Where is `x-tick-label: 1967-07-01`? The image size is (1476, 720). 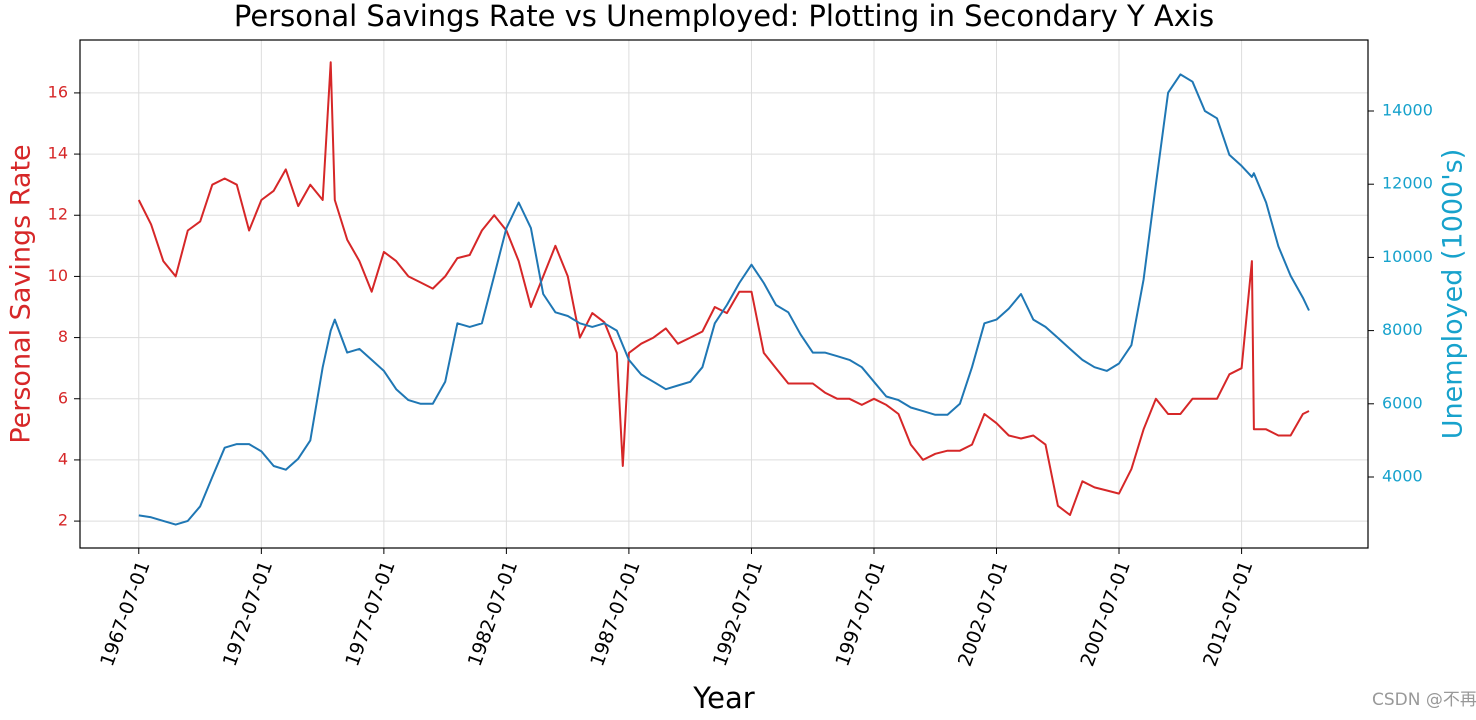 x-tick-label: 1967-07-01 is located at coordinates (125, 613).